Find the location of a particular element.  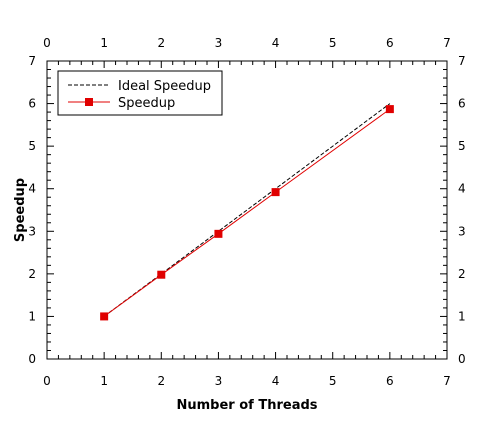

legend-box is located at coordinates (140, 93).